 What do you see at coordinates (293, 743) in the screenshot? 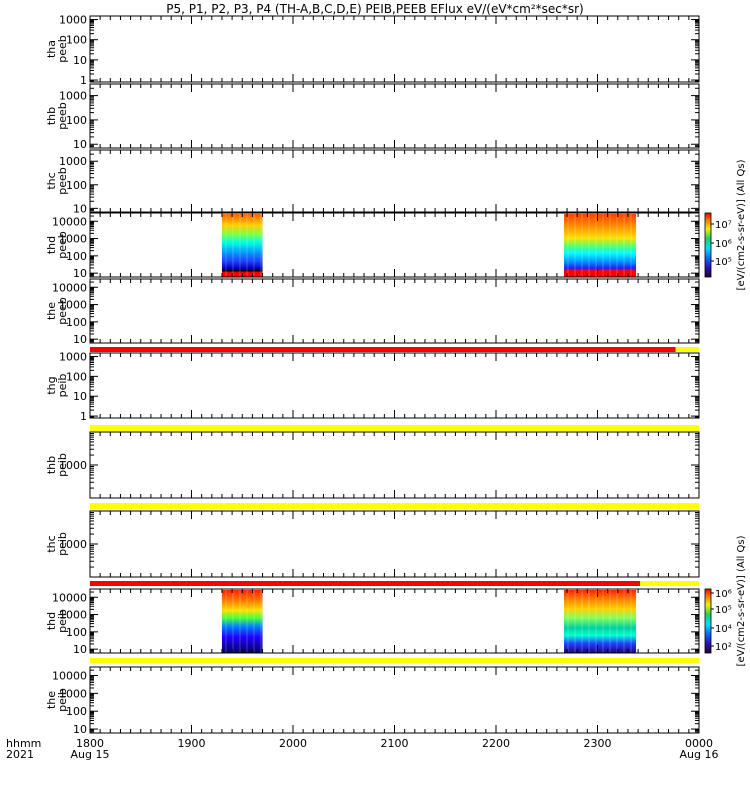
I see `time-tick-label: 2000` at bounding box center [293, 743].